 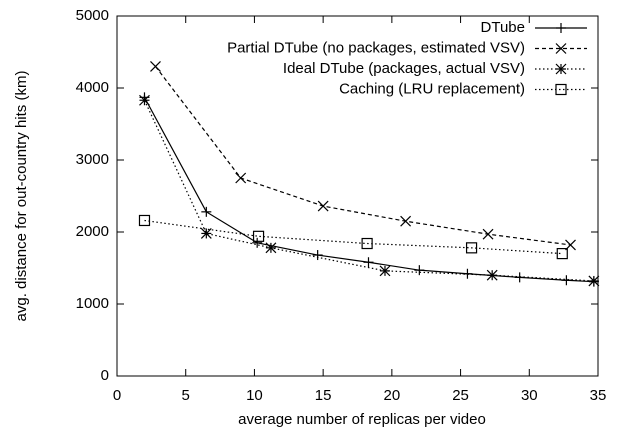 I want to click on x-tick-label: 30, so click(x=529, y=395).